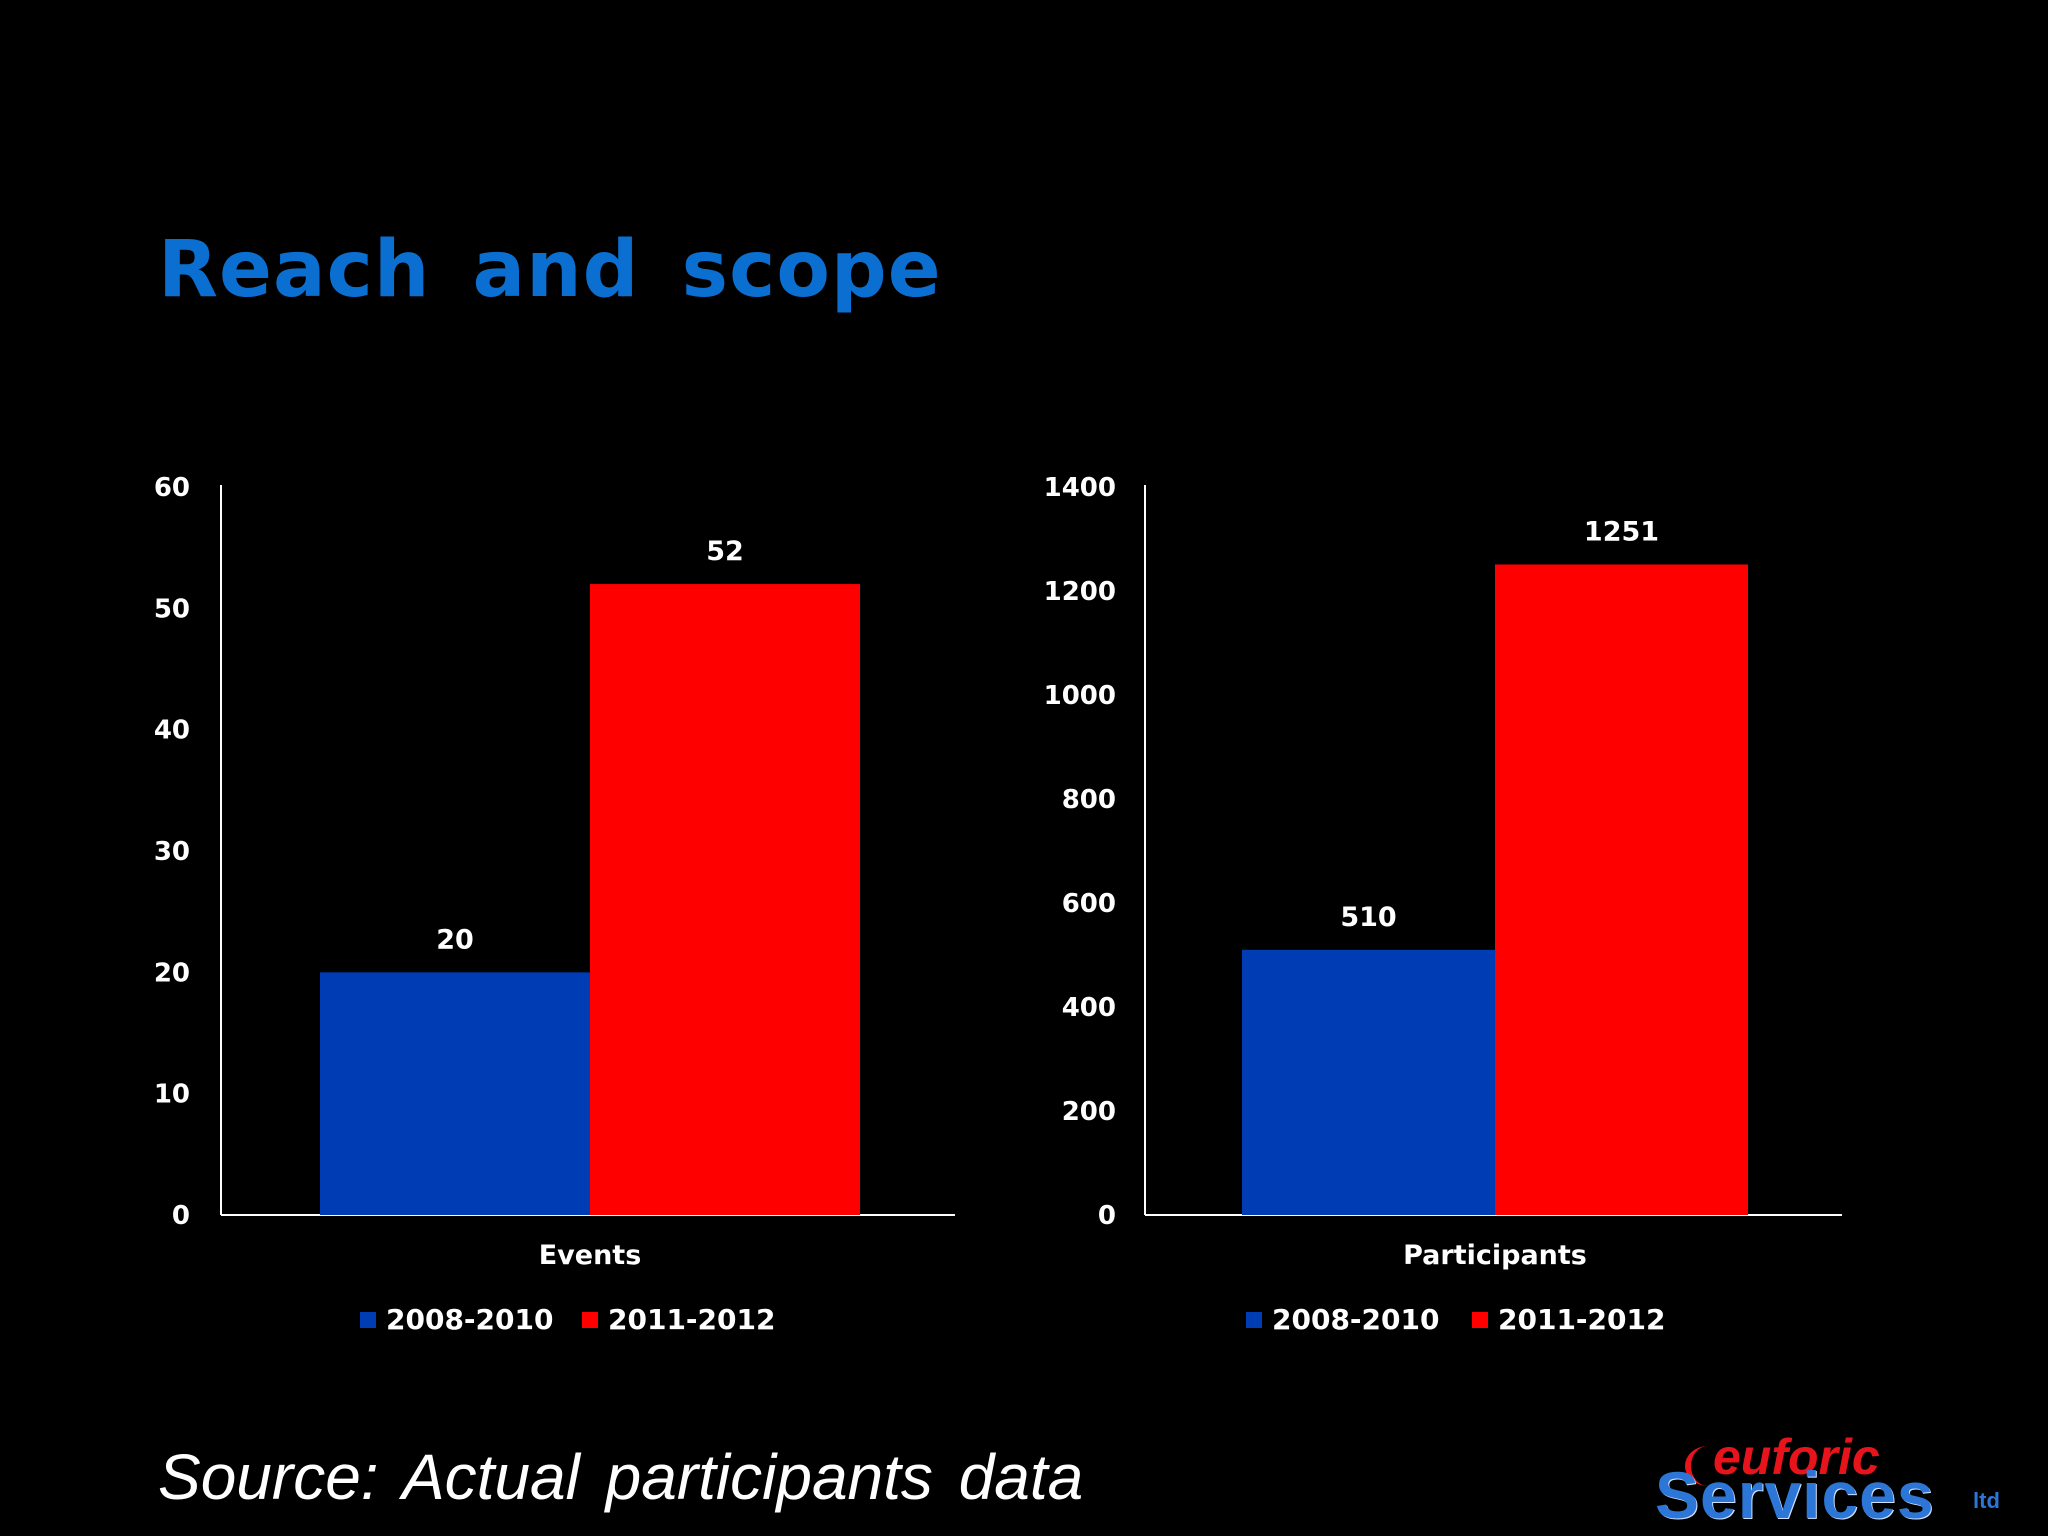 The height and width of the screenshot is (1536, 2048). I want to click on logo-swoosh-icon, so click(1708, 1466).